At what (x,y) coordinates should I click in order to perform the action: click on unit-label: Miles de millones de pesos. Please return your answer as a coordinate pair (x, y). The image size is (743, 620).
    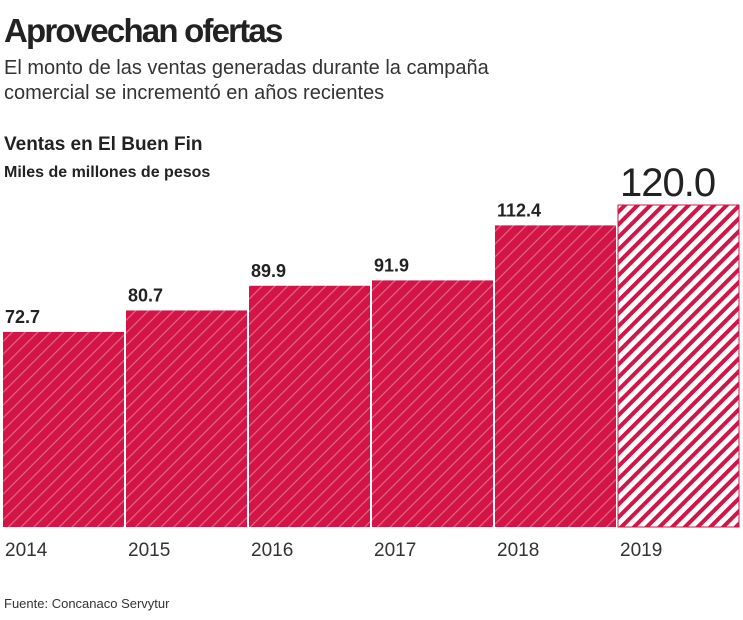
    Looking at the image, I should click on (107, 172).